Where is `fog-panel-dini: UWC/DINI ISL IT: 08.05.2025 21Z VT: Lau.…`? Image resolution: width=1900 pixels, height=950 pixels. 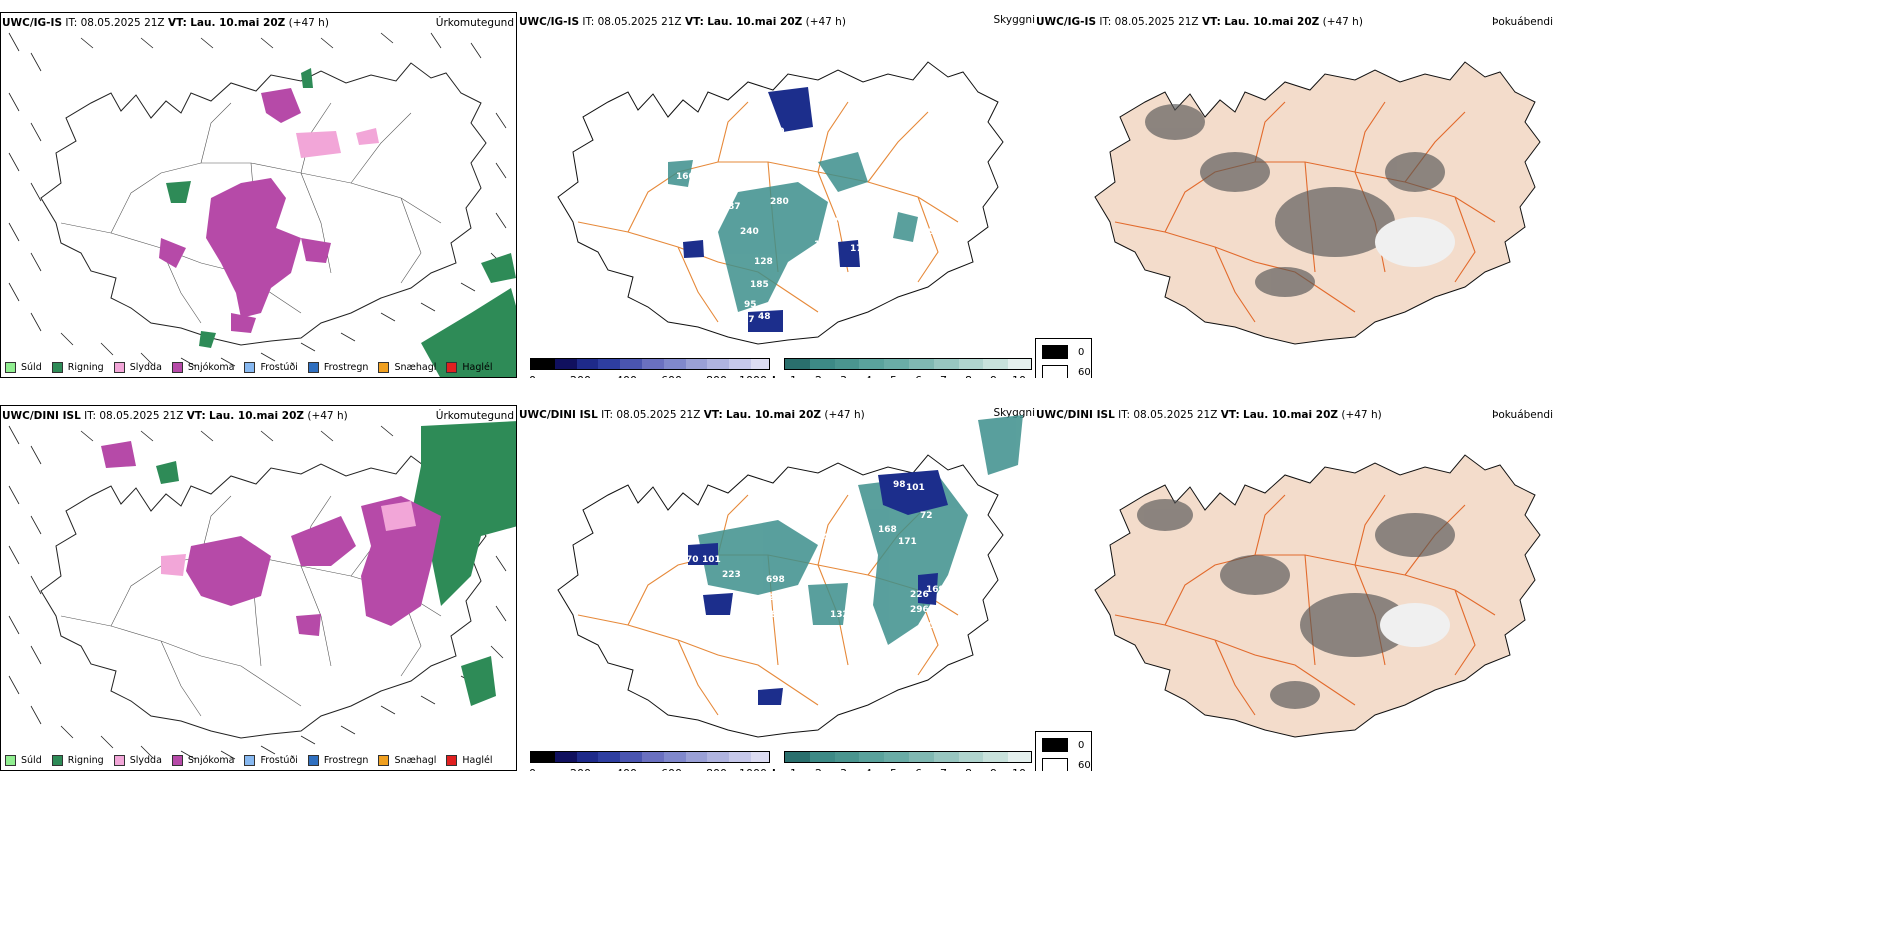
fog-panel-dini: UWC/DINI ISL IT: 08.05.2025 21Z VT: Lau.… is located at coordinates (1296, 588).